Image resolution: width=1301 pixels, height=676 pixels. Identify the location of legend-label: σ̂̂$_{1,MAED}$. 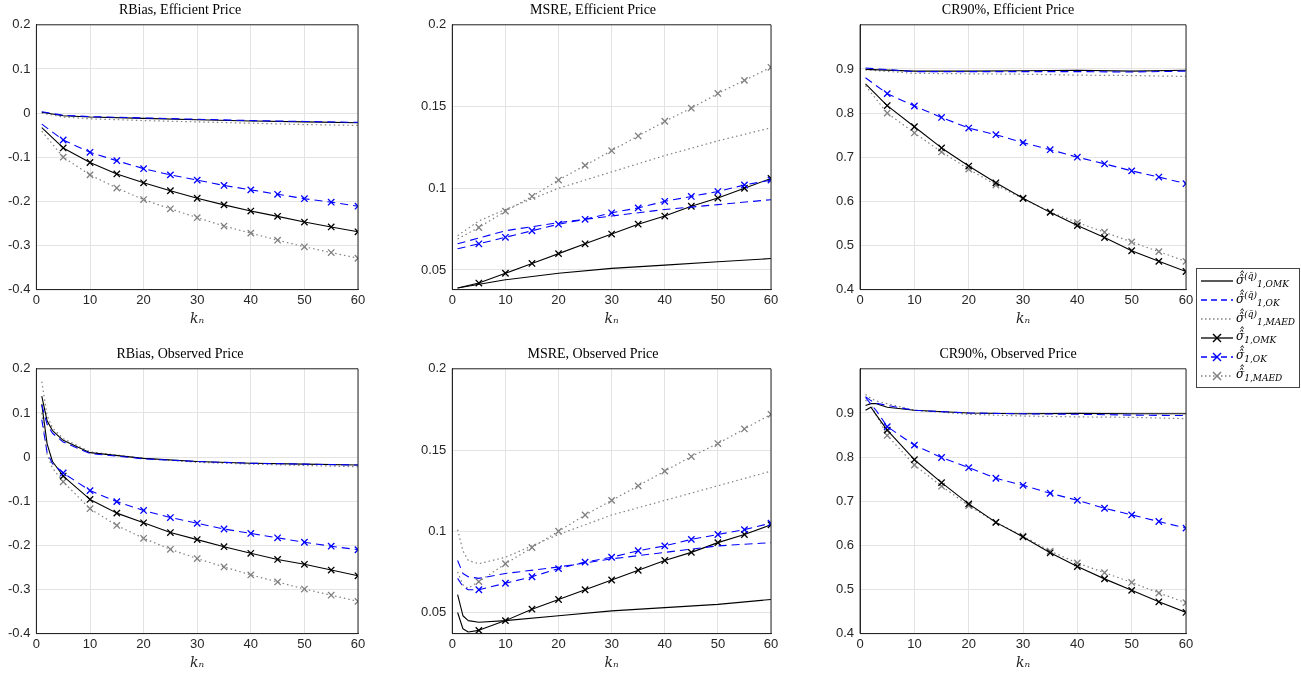
(1259, 375).